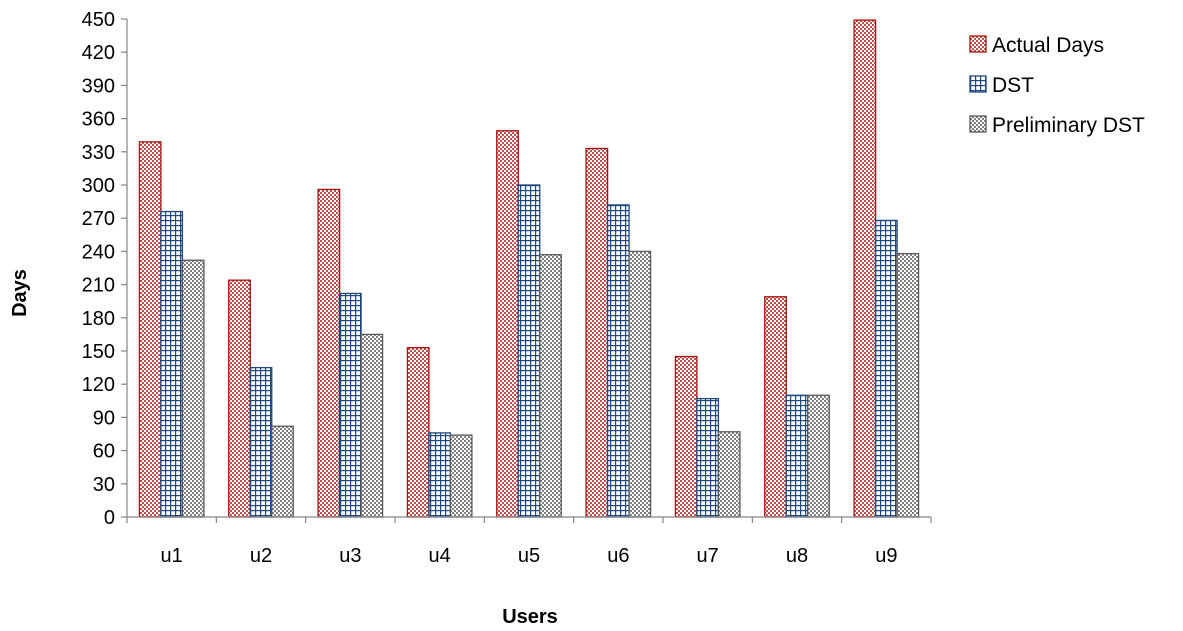  I want to click on bar-dst-u1, so click(172, 364).